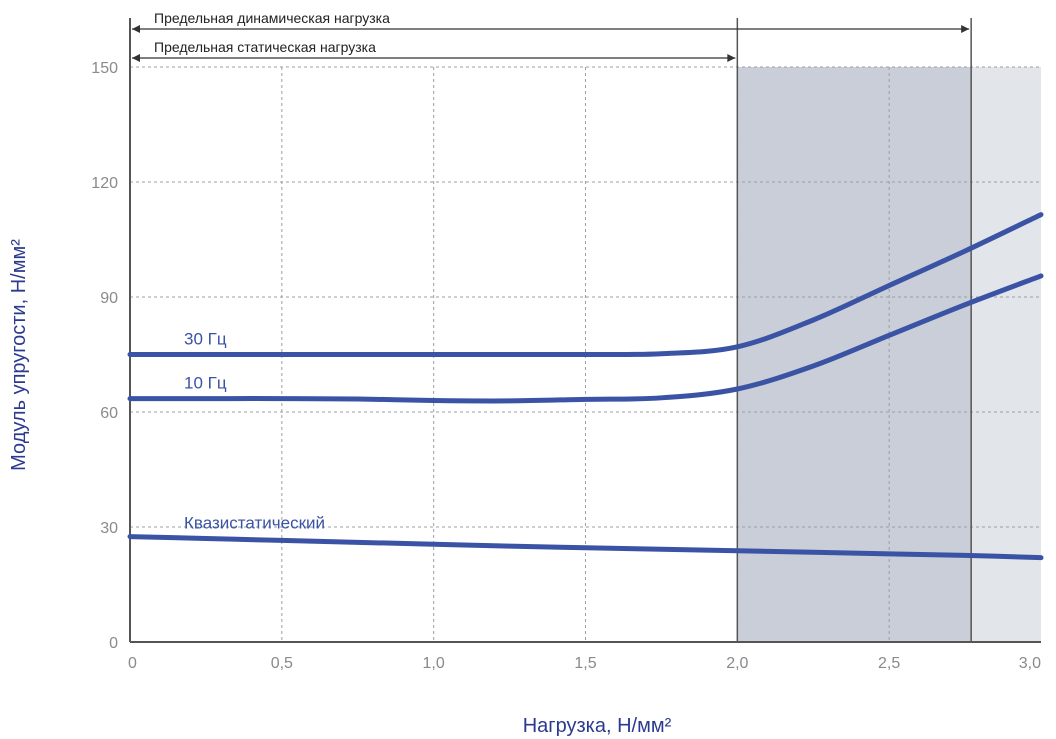 This screenshot has width=1056, height=739. I want to click on y-tick-label: 60, so click(109, 413).